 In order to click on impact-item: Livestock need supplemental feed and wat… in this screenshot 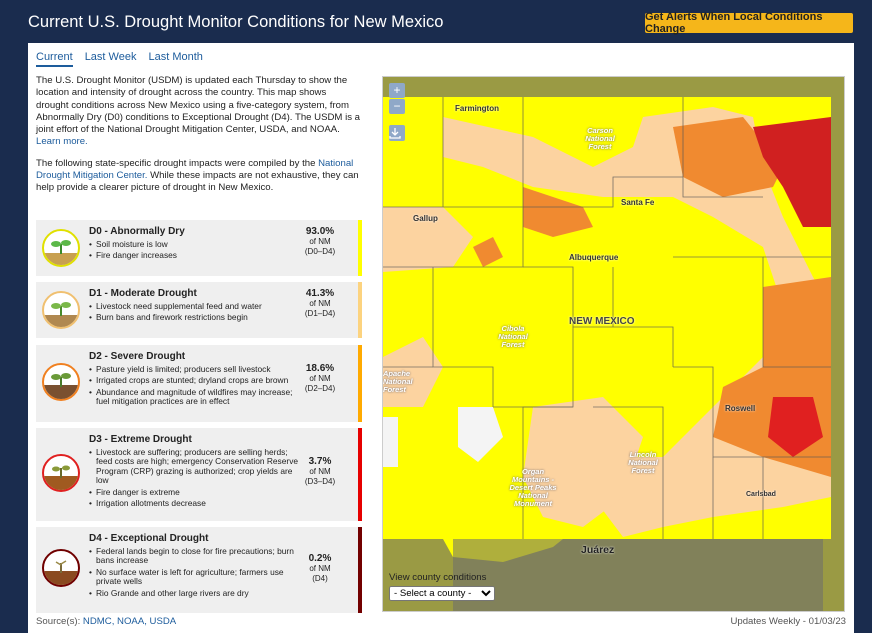, I will do `click(195, 306)`.